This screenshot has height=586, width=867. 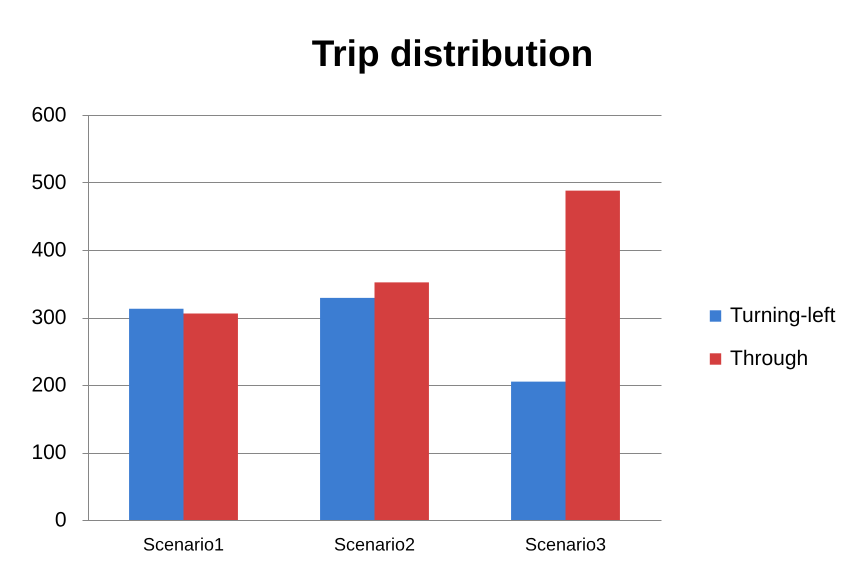 What do you see at coordinates (48, 250) in the screenshot?
I see `y-tick-label: 400` at bounding box center [48, 250].